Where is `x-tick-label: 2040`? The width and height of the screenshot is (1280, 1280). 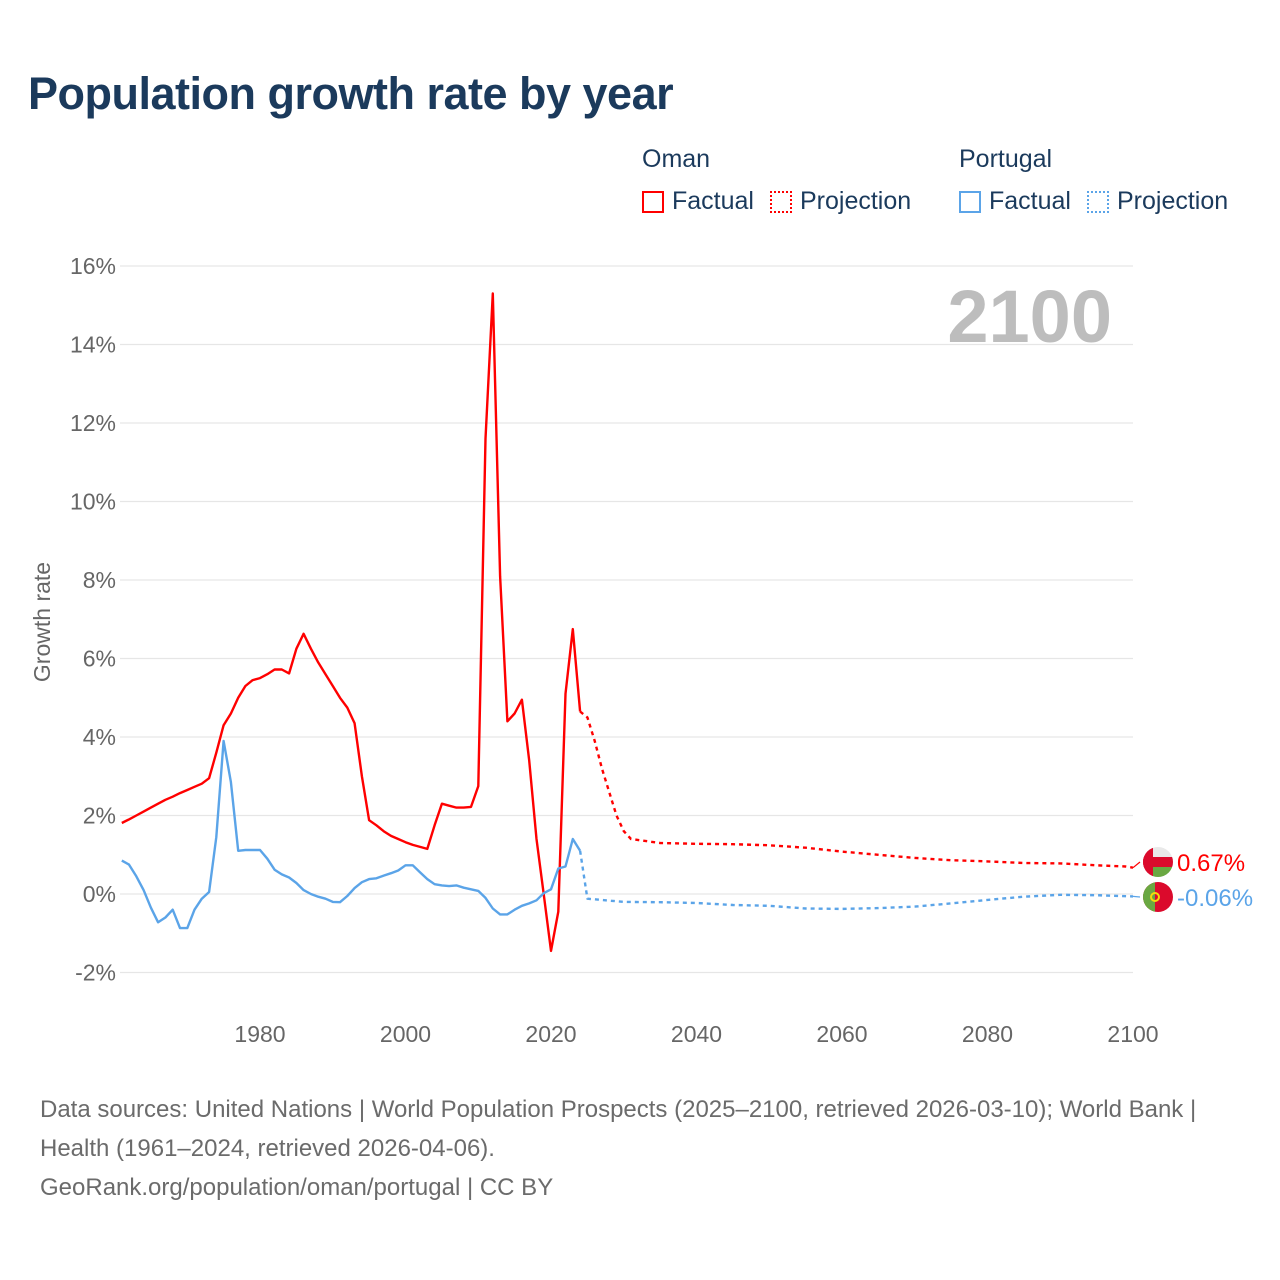 x-tick-label: 2040 is located at coordinates (696, 1034).